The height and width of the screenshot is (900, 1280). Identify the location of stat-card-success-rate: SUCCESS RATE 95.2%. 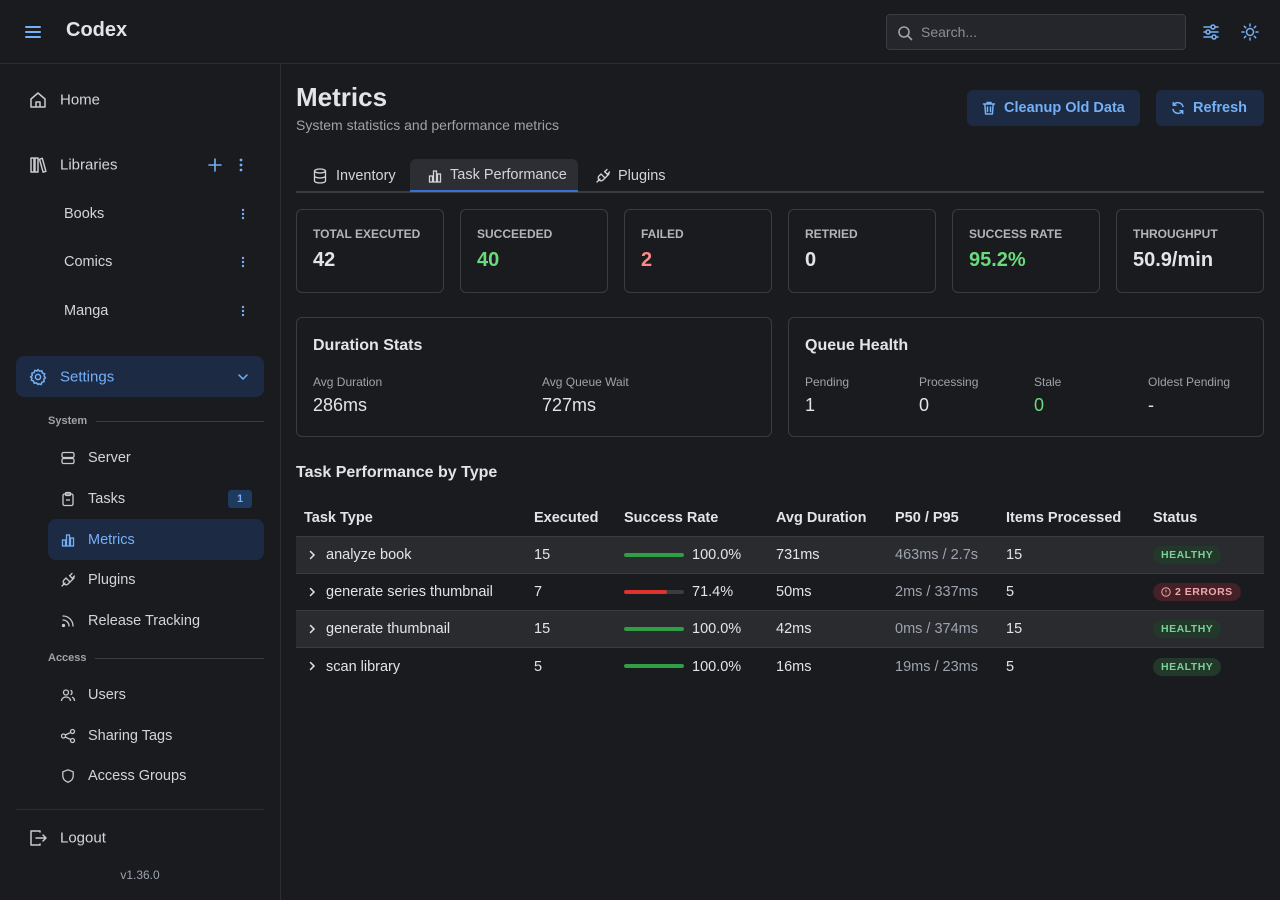
(1026, 251).